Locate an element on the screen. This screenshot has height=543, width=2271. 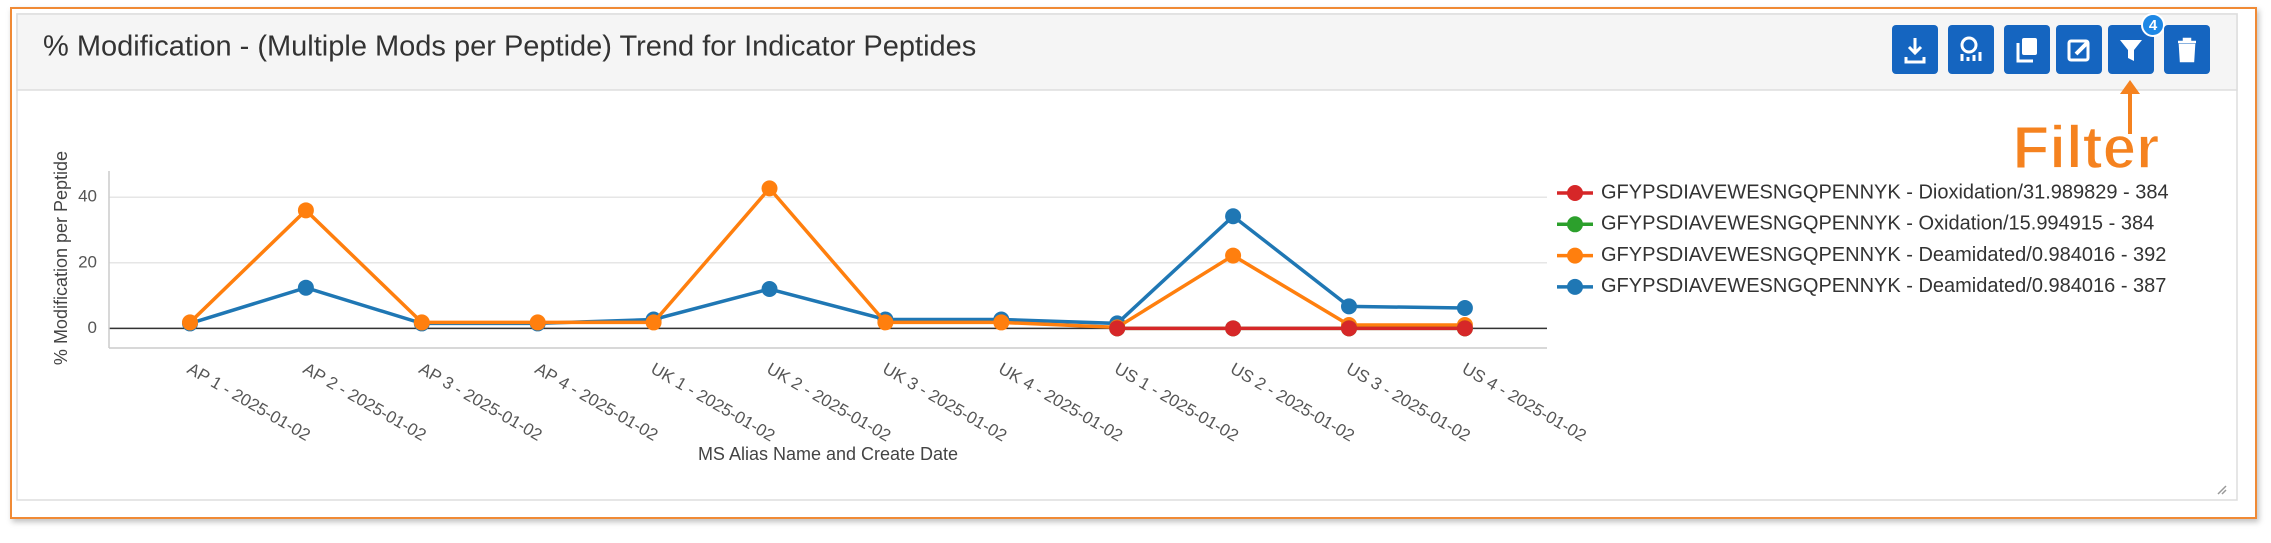
filter-badge is located at coordinates (2153, 25).